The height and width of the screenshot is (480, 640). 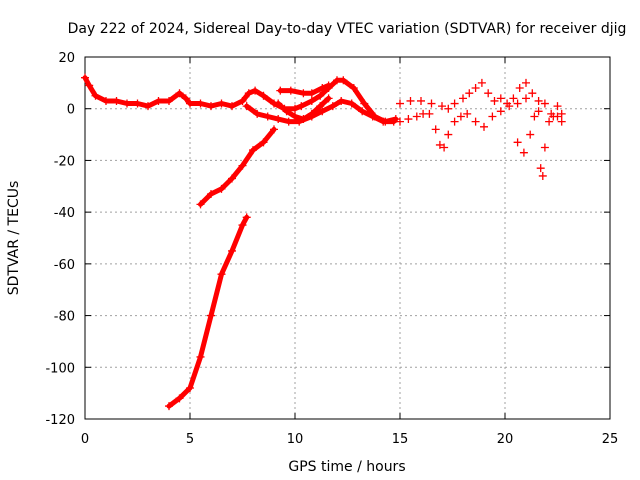 What do you see at coordinates (295, 439) in the screenshot?
I see `x-tick-label: 10` at bounding box center [295, 439].